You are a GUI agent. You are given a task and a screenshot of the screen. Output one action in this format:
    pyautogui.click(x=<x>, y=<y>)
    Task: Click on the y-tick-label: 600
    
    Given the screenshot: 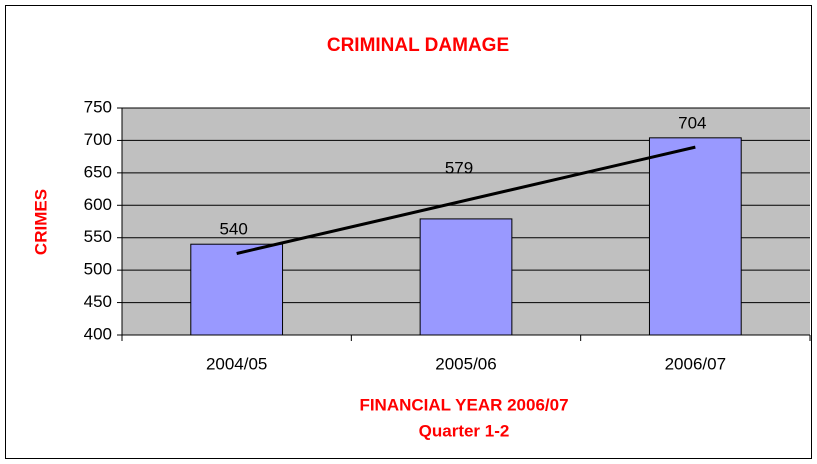 What is the action you would take?
    pyautogui.click(x=98, y=204)
    